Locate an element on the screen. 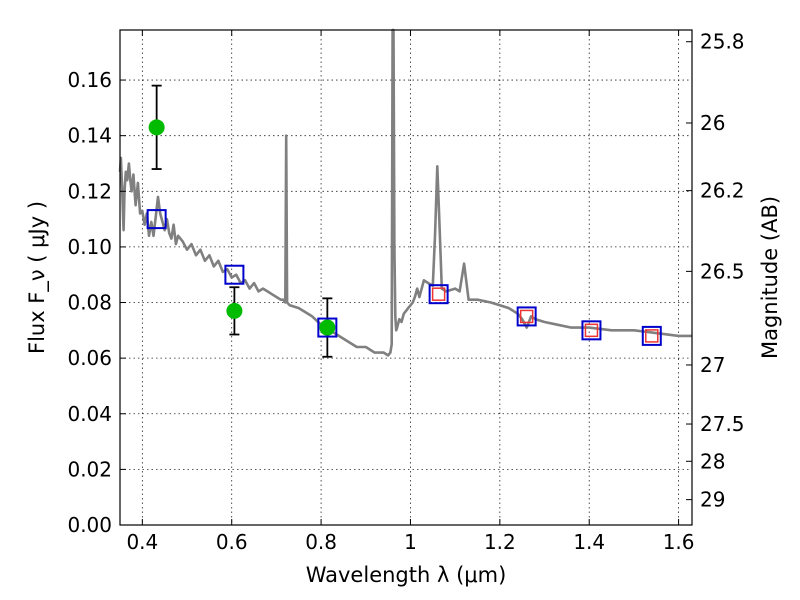 The image size is (800, 600). y2-tick-label: 26 is located at coordinates (712, 123).